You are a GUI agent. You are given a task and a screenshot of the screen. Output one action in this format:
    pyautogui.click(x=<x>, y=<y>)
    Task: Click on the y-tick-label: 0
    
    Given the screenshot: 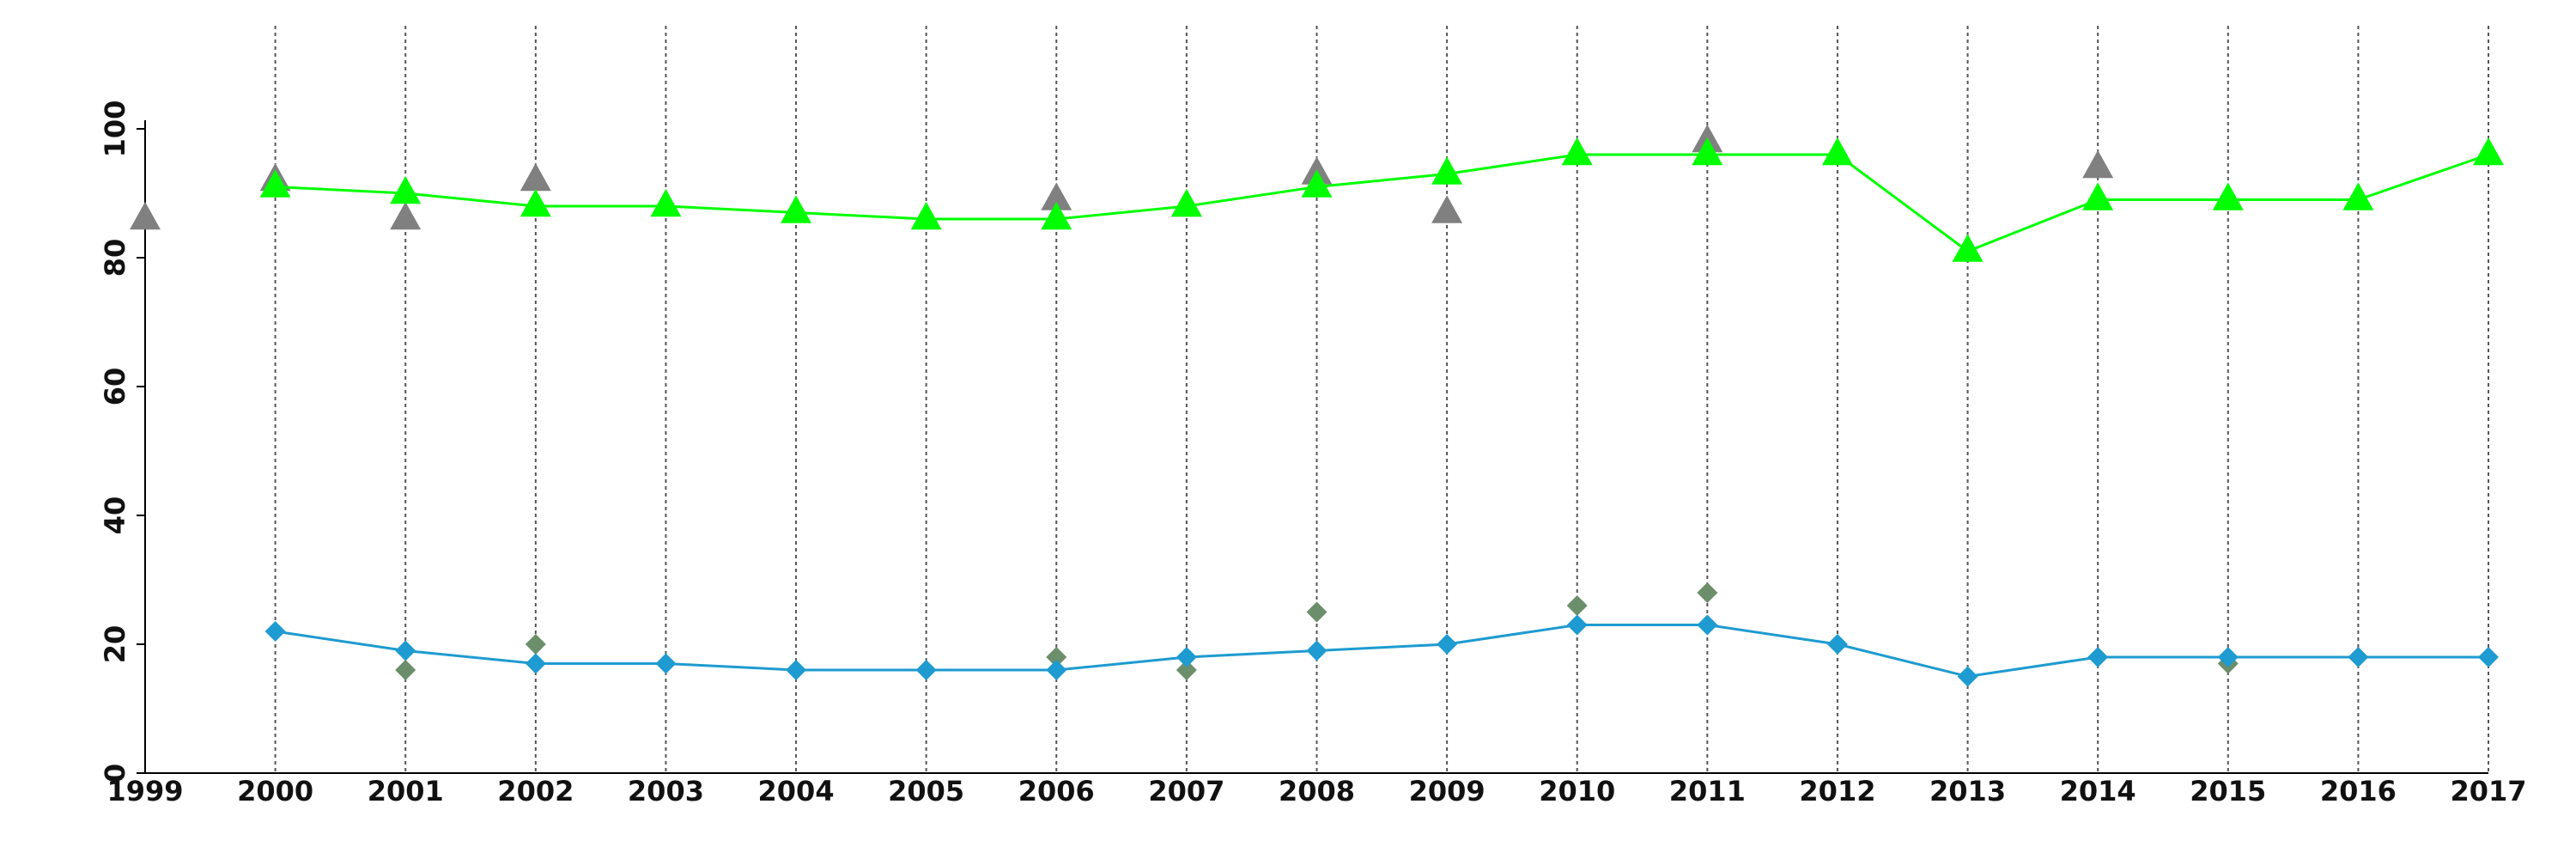 What is the action you would take?
    pyautogui.click(x=115, y=773)
    